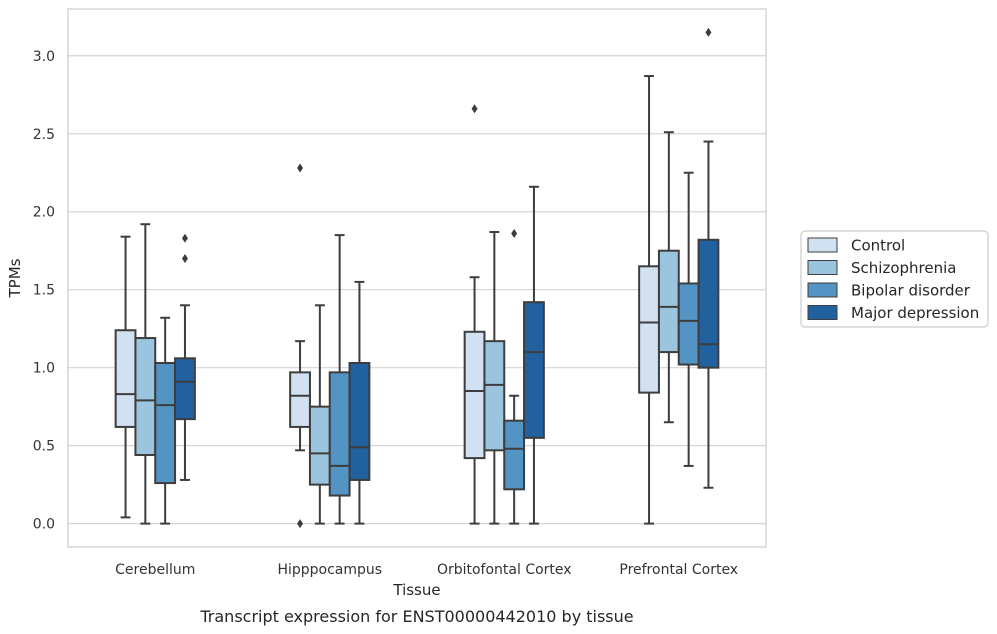  What do you see at coordinates (44, 135) in the screenshot?
I see `y-tick-label: 2.5` at bounding box center [44, 135].